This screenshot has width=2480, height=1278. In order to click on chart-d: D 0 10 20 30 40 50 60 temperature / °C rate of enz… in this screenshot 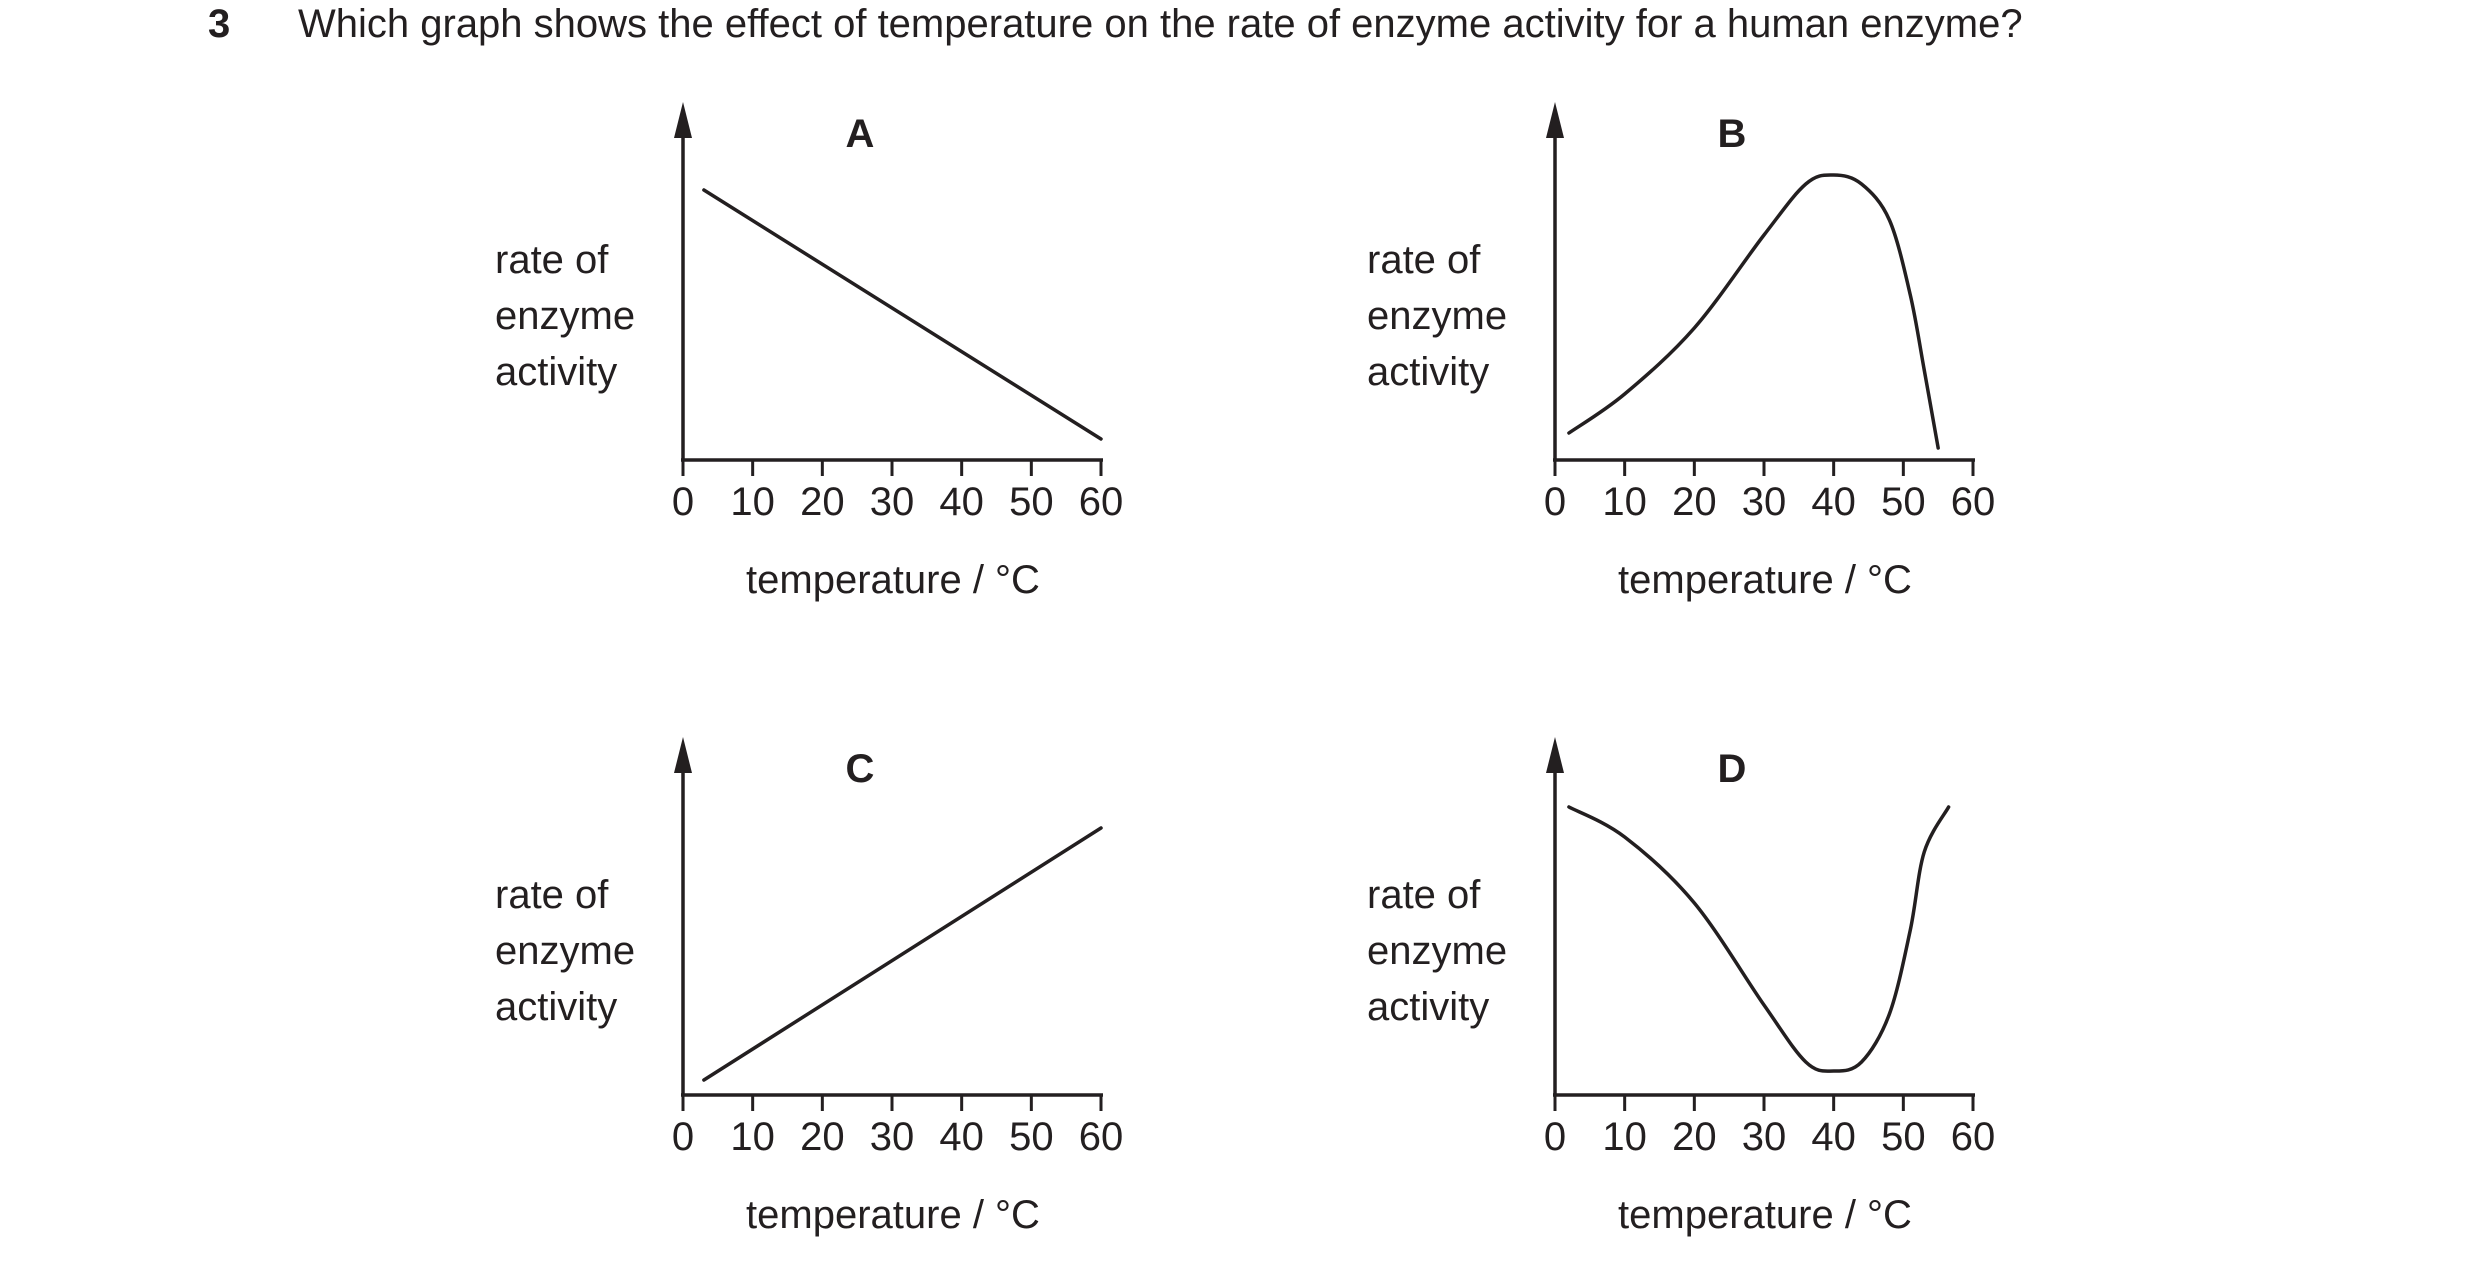, I will do `click(1681, 987)`.